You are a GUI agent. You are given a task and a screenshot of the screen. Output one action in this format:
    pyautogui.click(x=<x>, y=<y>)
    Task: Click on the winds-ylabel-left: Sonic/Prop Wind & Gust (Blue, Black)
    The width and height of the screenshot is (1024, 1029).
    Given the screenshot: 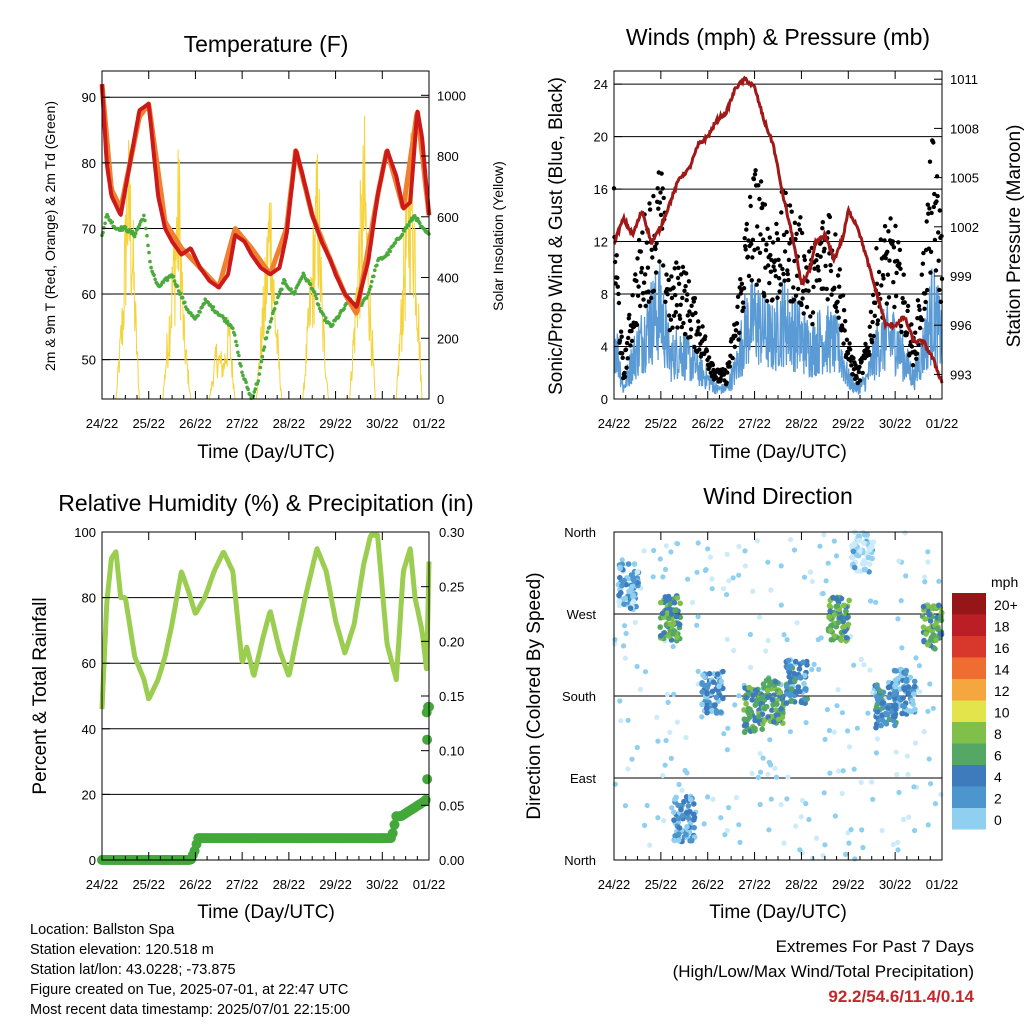 What is the action you would take?
    pyautogui.click(x=556, y=236)
    